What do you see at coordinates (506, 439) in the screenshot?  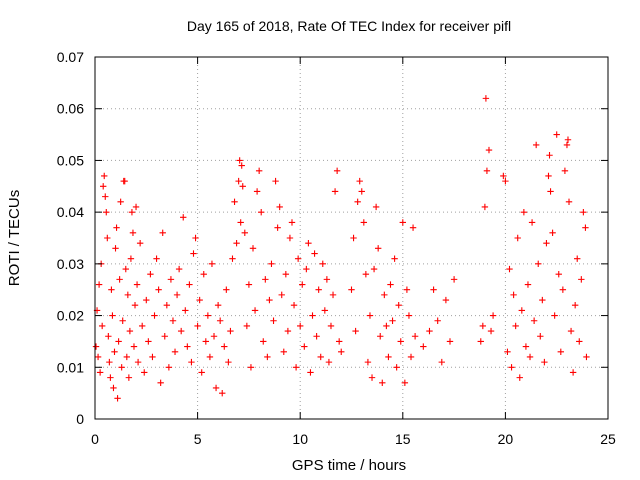 I see `x-tick-label: 20` at bounding box center [506, 439].